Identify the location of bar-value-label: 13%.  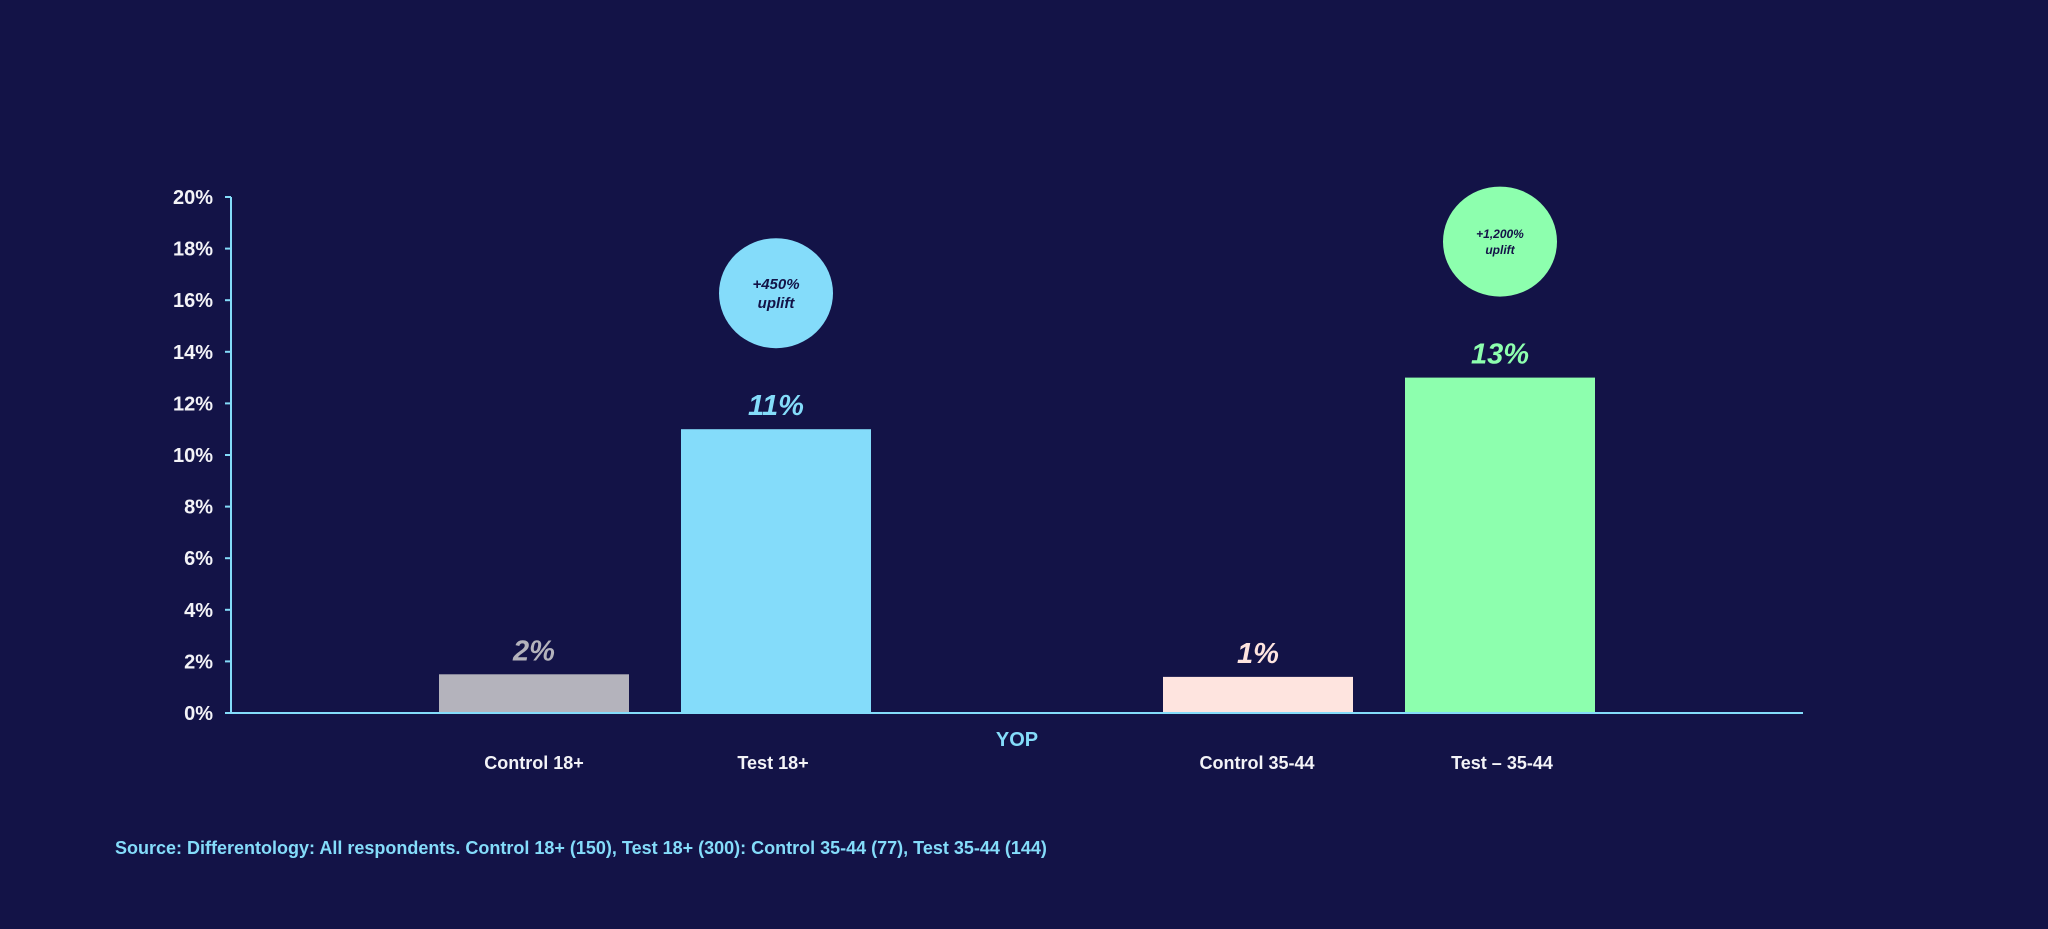
(1500, 355).